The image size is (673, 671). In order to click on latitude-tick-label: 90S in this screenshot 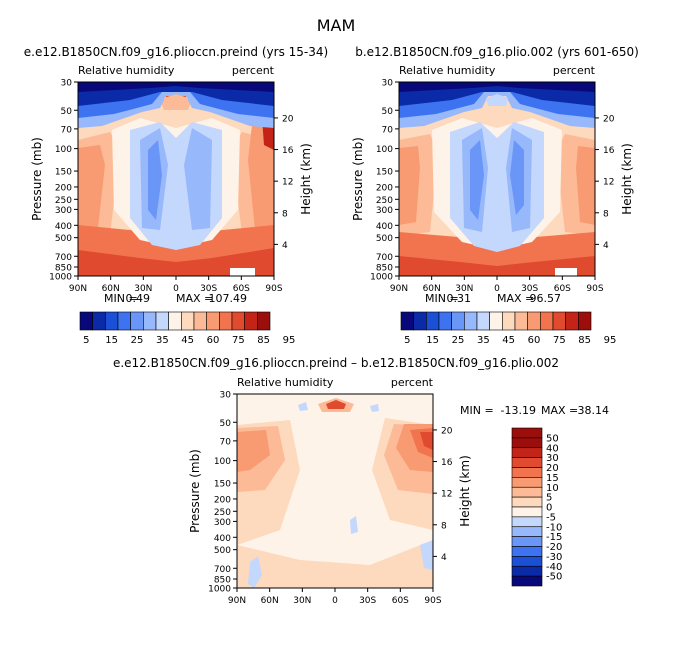, I will do `click(273, 289)`.